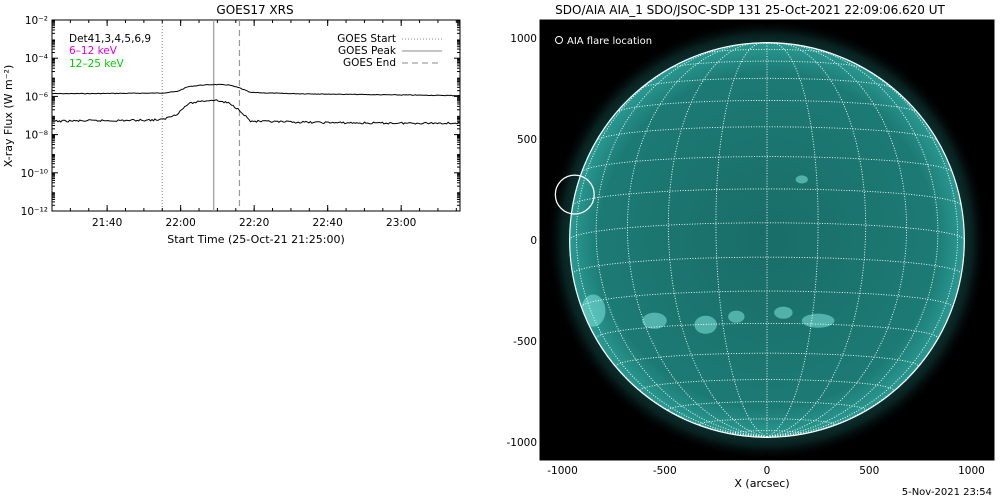 This screenshot has width=1000, height=500. I want to click on goes-x-tick-label: 22:40, so click(328, 223).